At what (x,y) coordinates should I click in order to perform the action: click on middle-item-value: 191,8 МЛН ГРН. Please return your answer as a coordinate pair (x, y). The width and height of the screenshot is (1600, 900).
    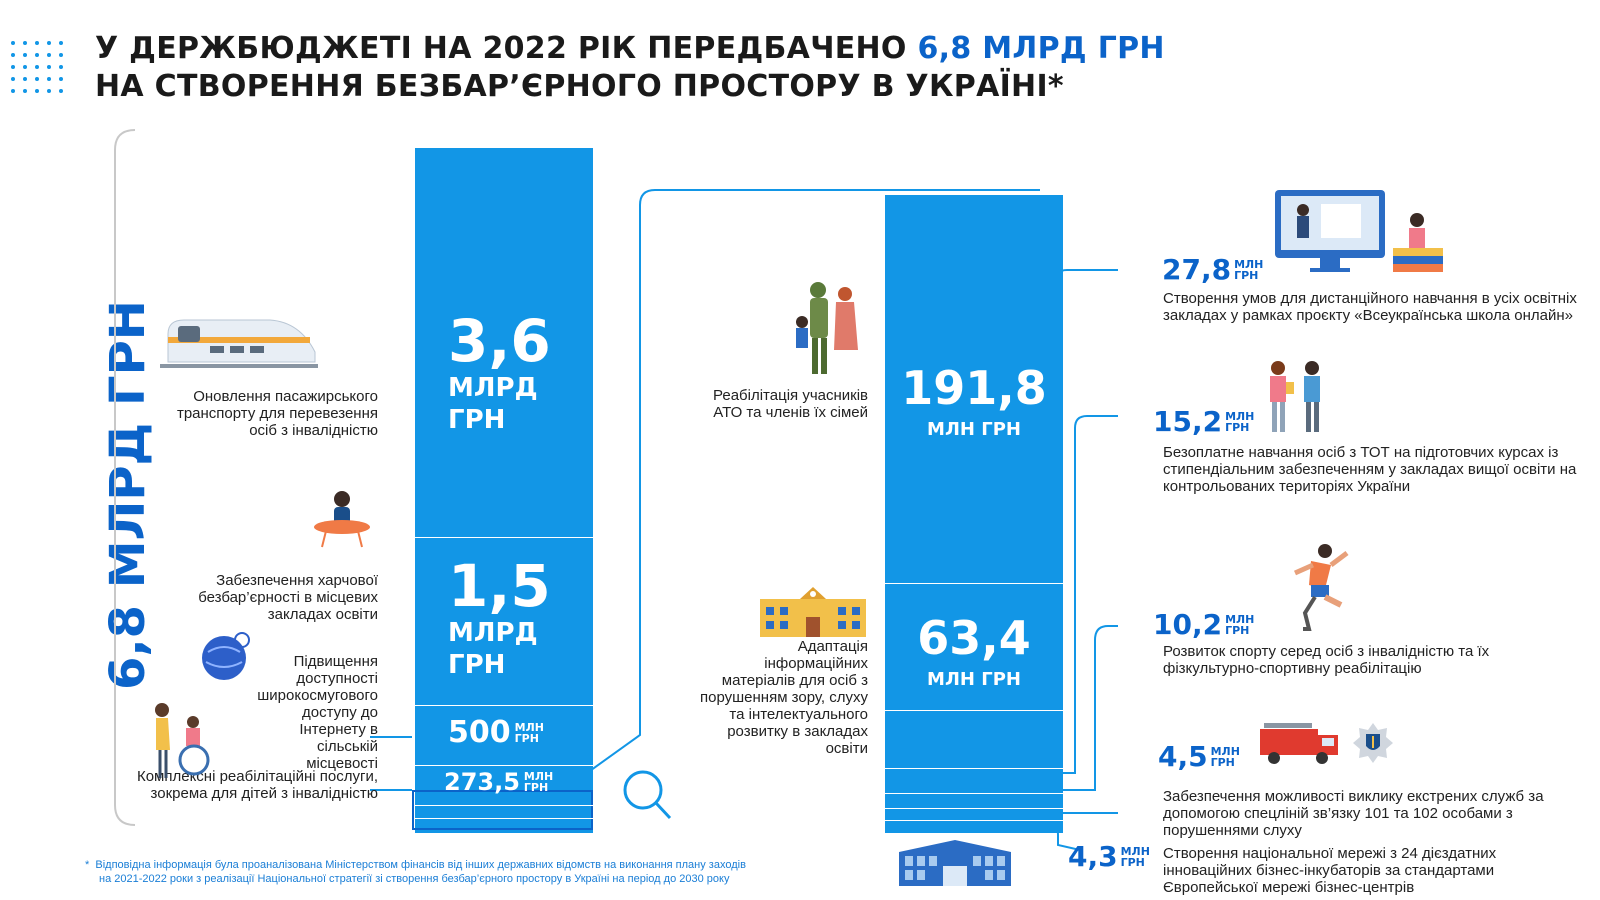
    Looking at the image, I should click on (974, 400).